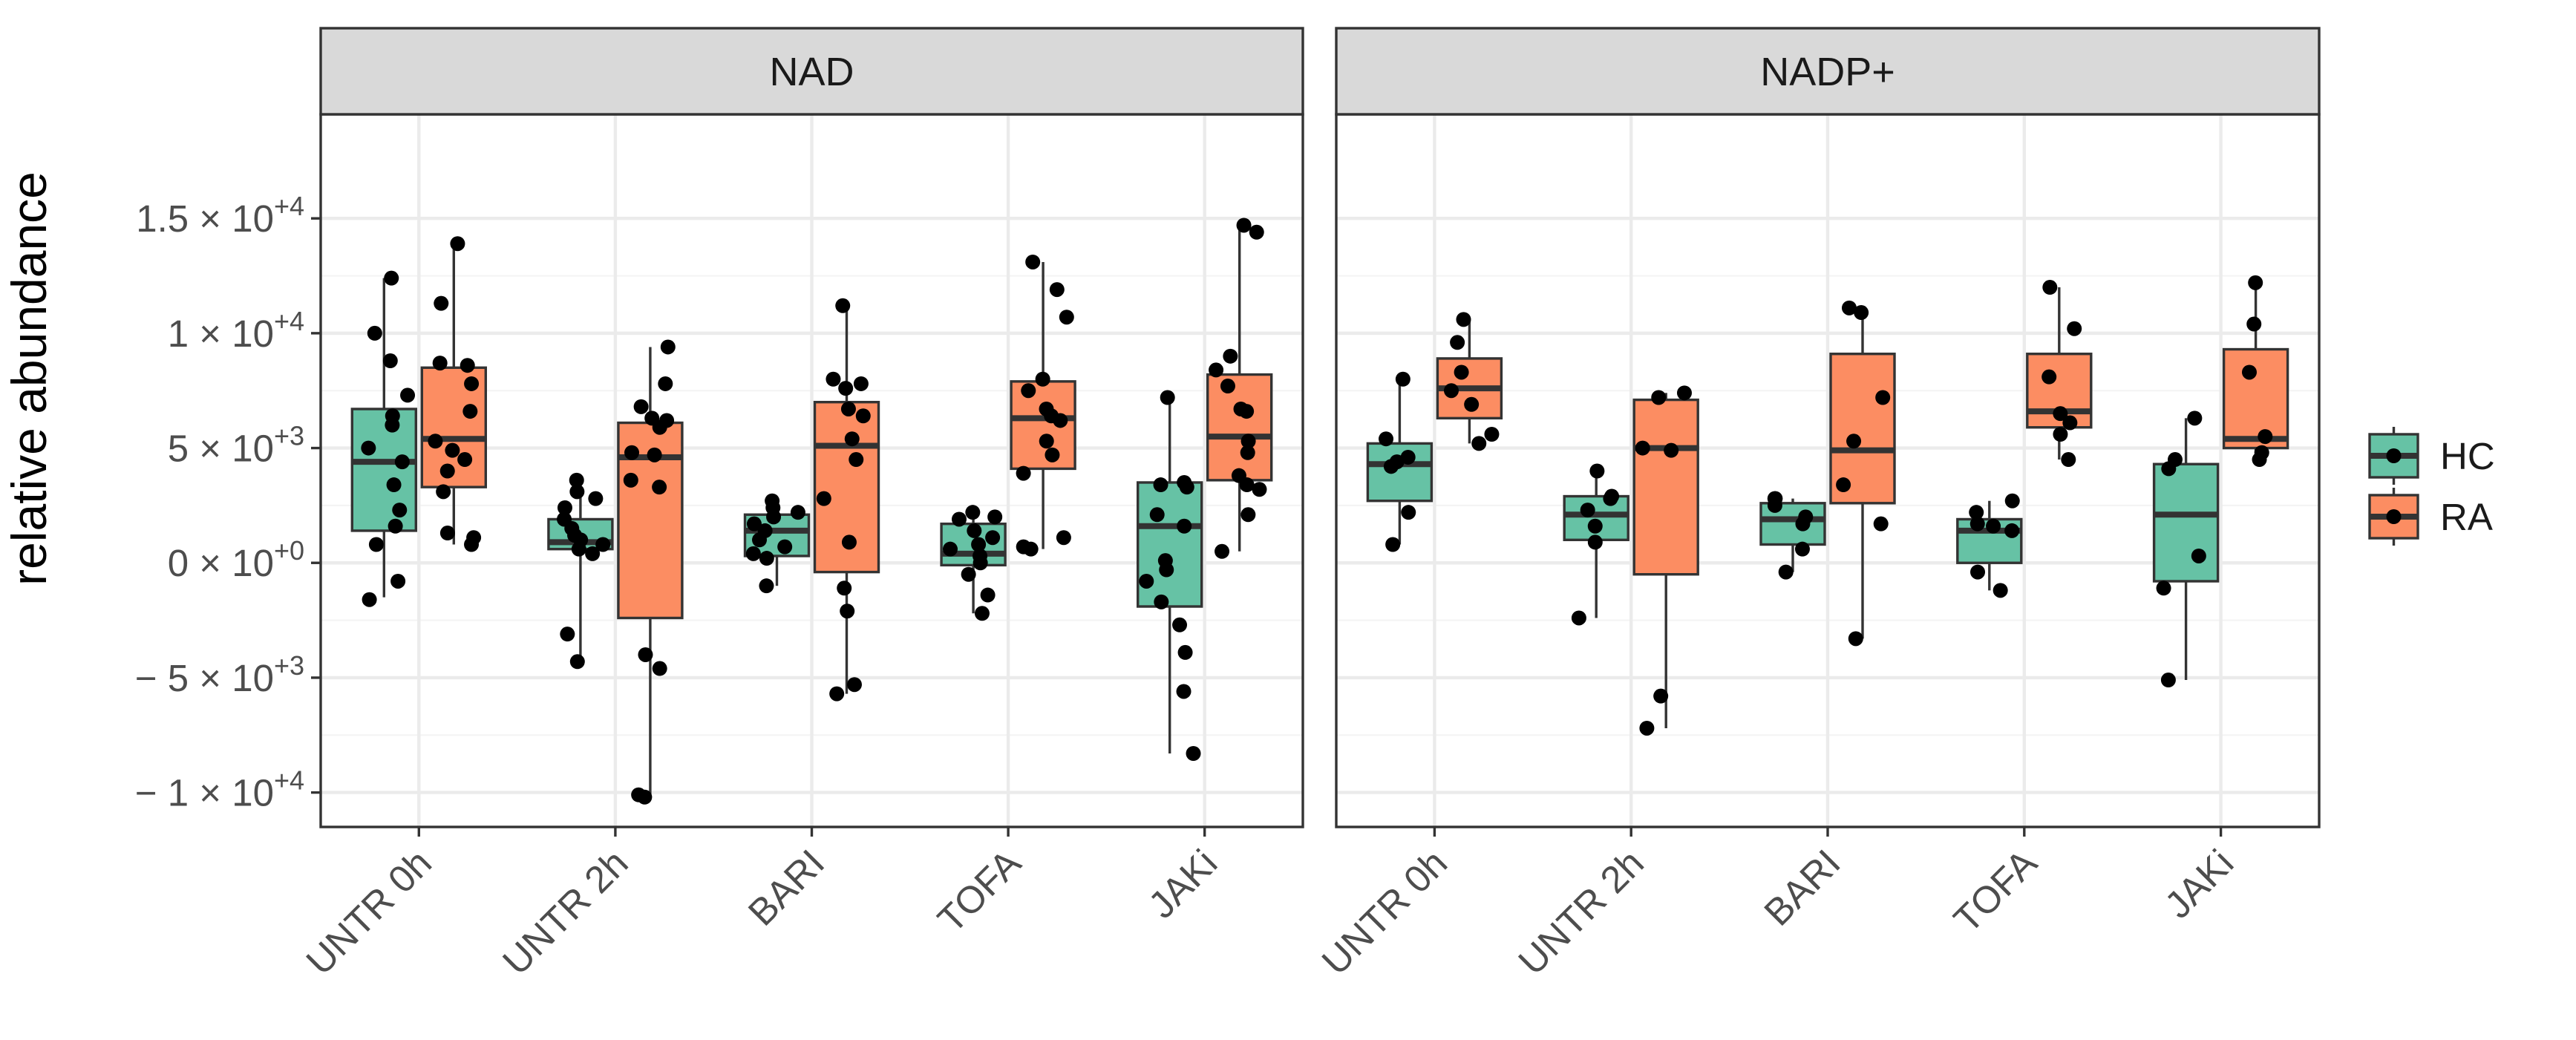  What do you see at coordinates (2059, 374) in the screenshot?
I see `box-nadp-tofa-ra` at bounding box center [2059, 374].